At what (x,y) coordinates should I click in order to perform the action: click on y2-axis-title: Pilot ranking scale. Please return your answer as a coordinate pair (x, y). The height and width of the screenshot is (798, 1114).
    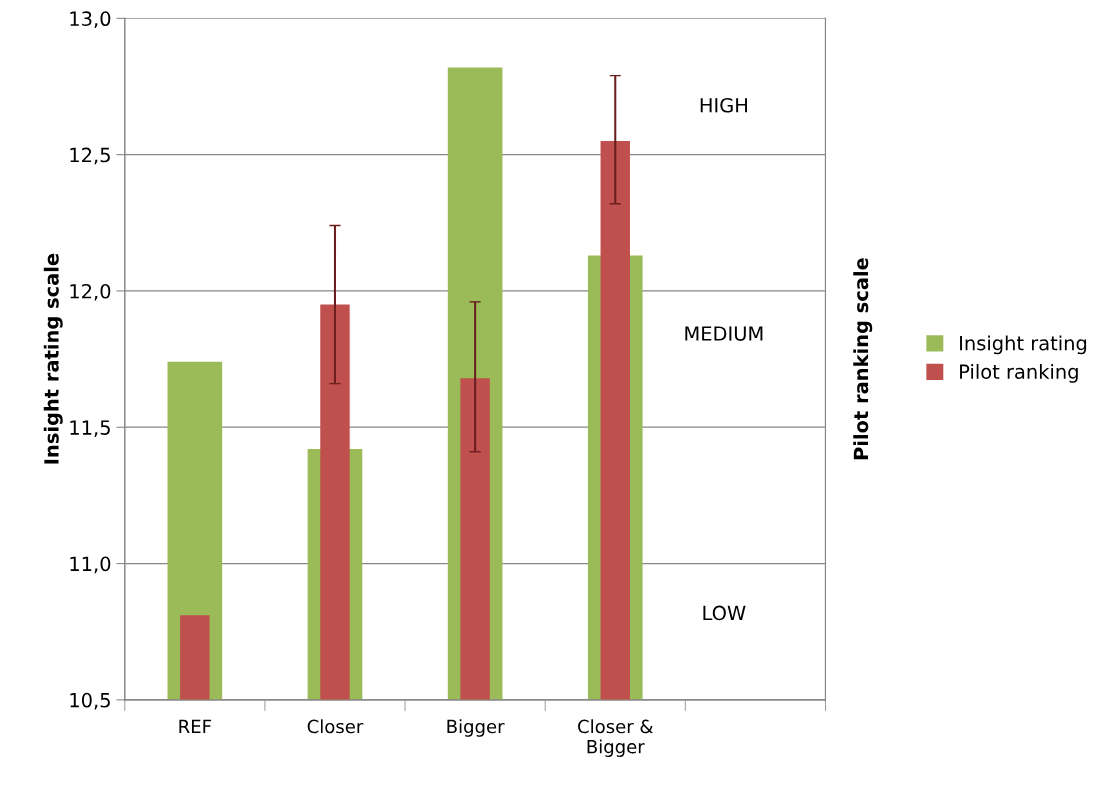
    Looking at the image, I should click on (863, 359).